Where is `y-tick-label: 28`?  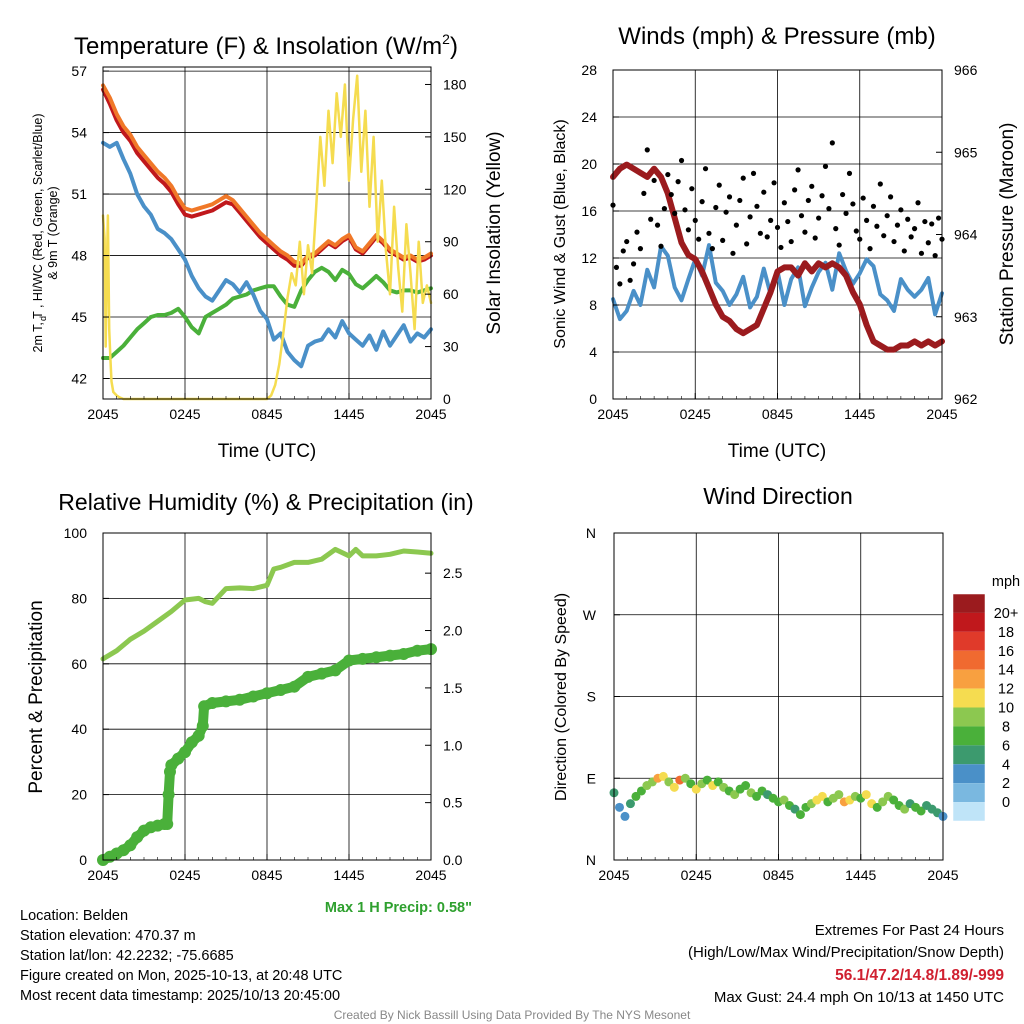 y-tick-label: 28 is located at coordinates (589, 70).